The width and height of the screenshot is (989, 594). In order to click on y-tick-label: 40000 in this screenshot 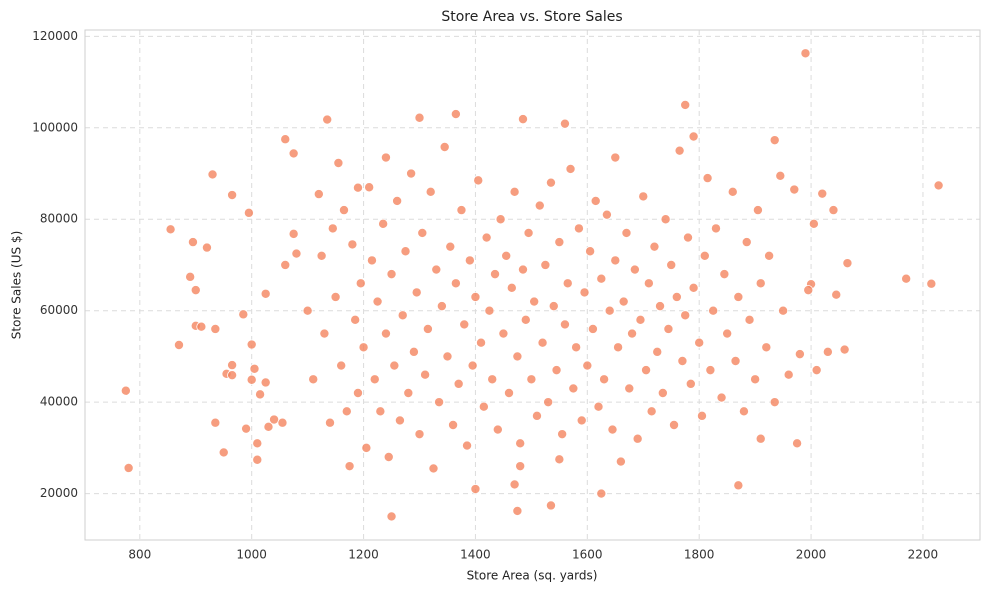, I will do `click(59, 402)`.